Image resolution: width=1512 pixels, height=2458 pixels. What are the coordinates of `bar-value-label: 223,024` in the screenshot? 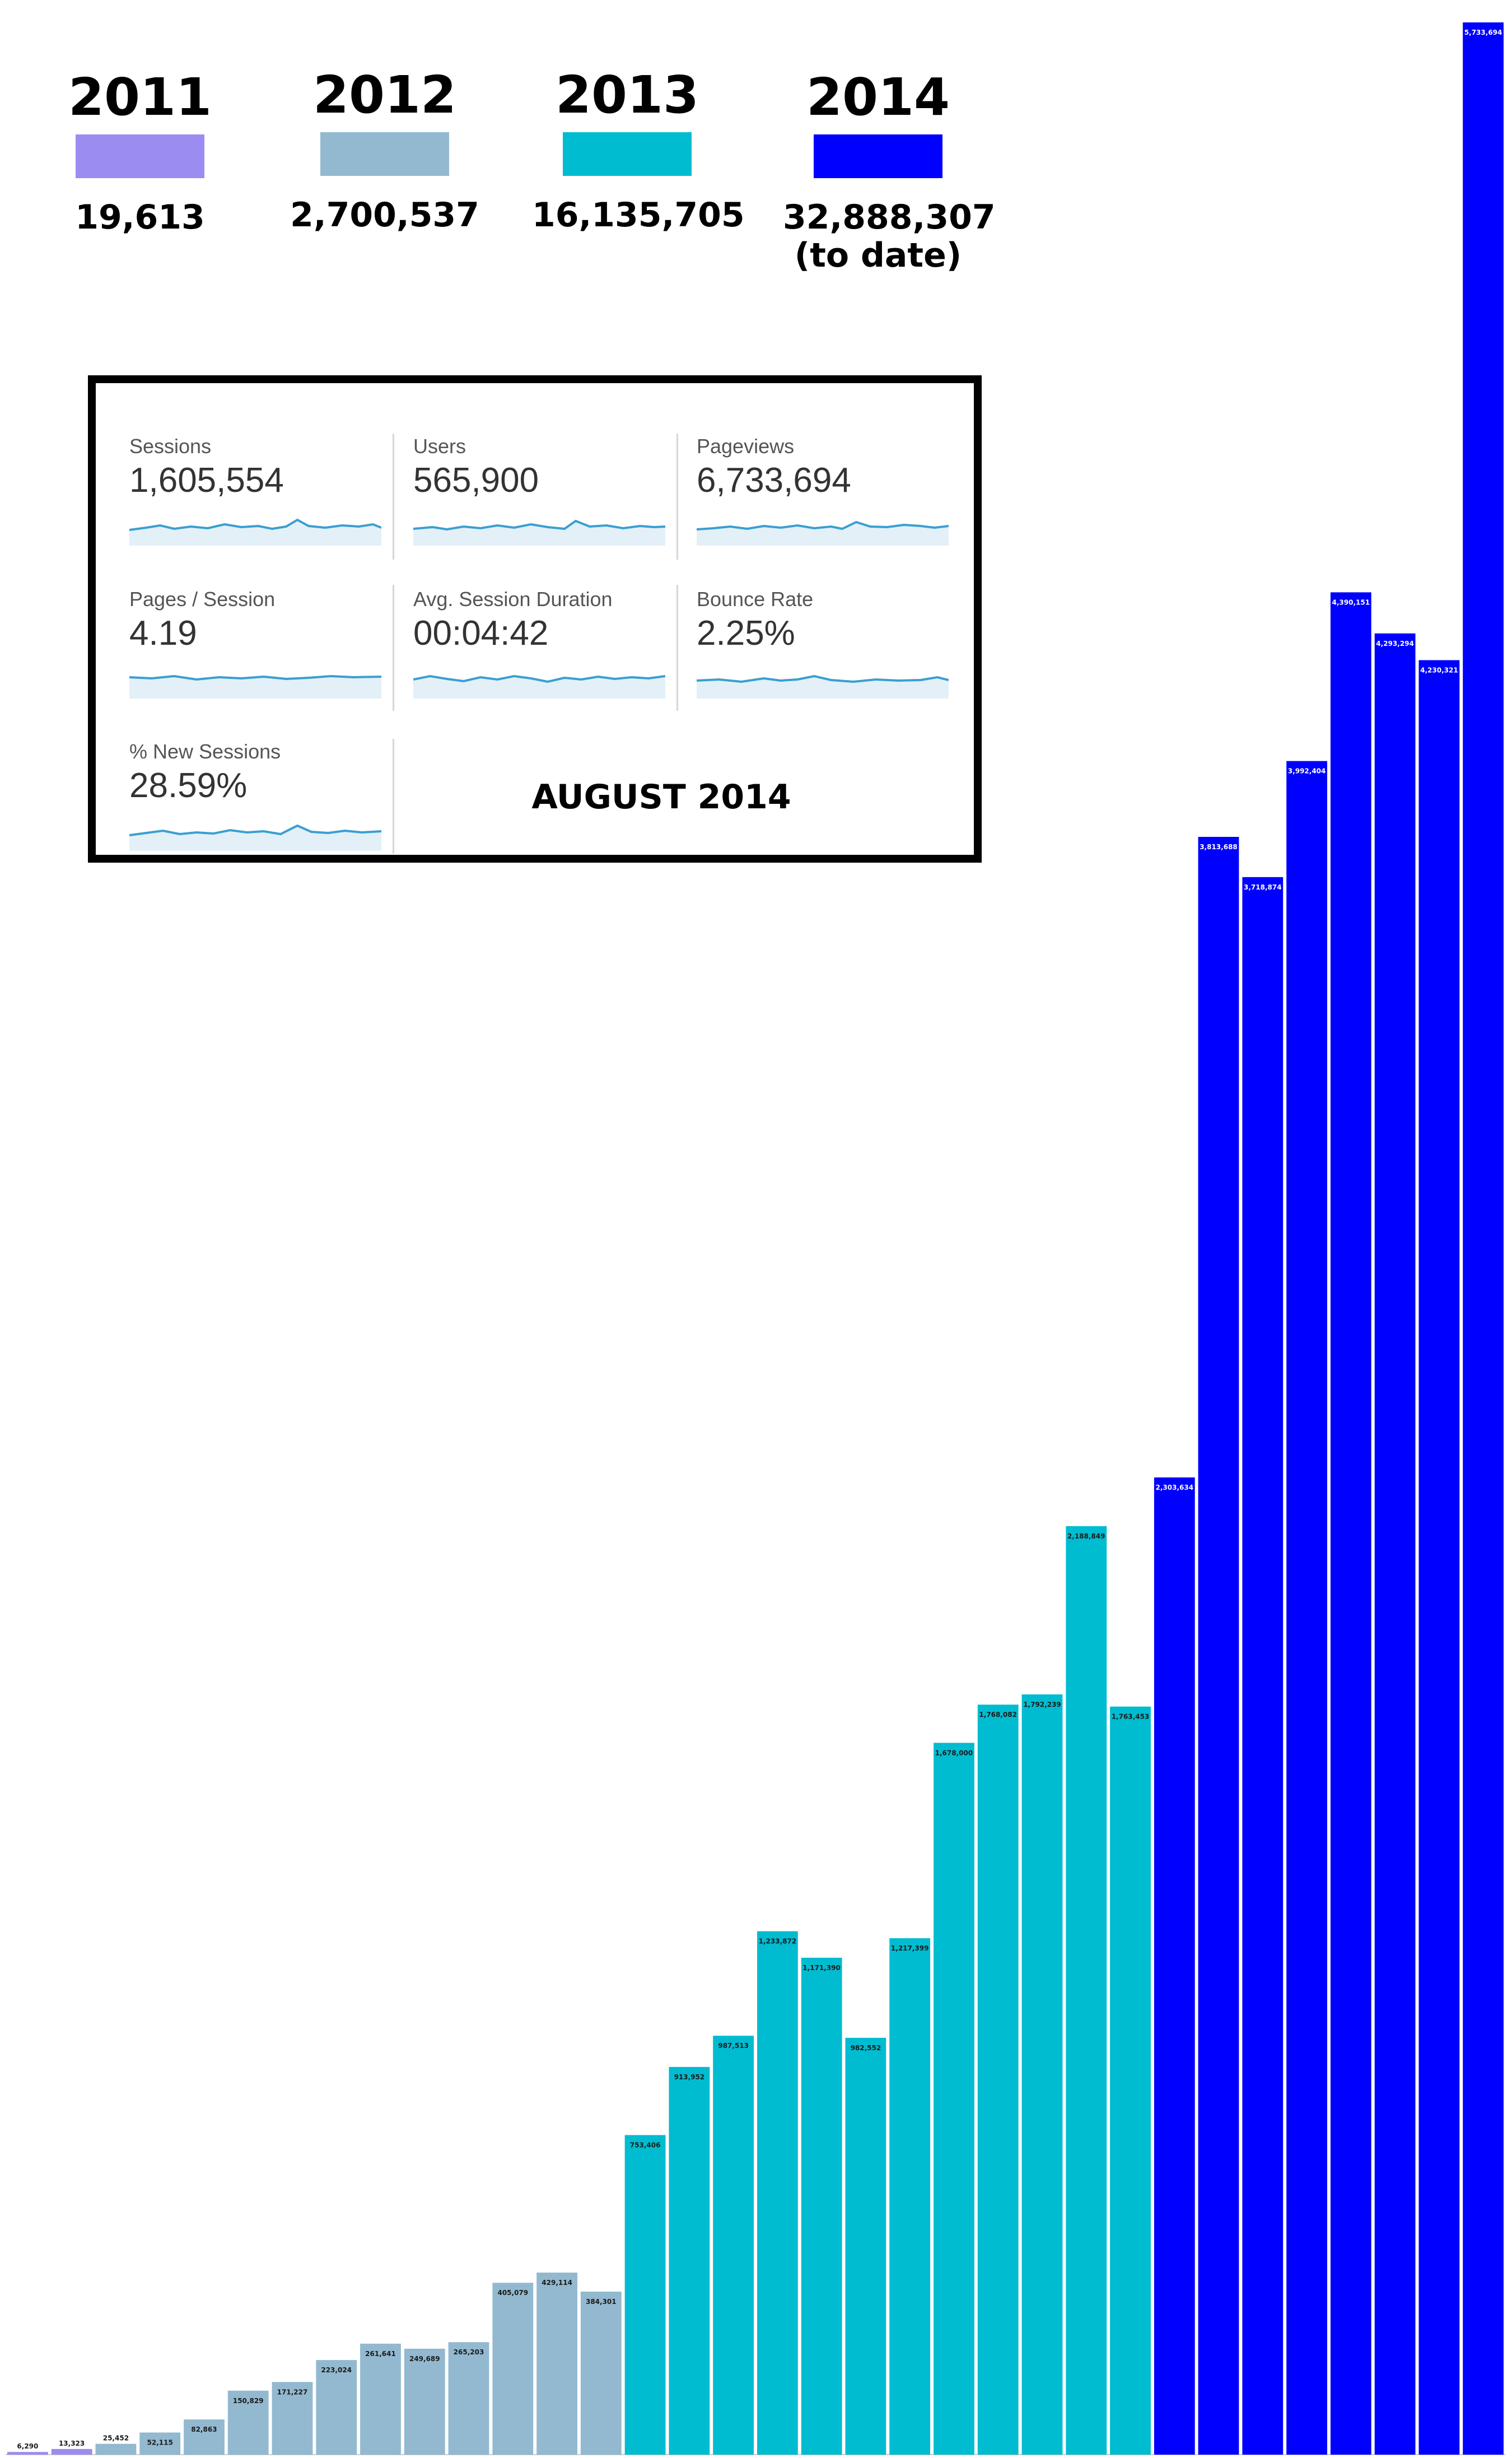 It's located at (337, 2370).